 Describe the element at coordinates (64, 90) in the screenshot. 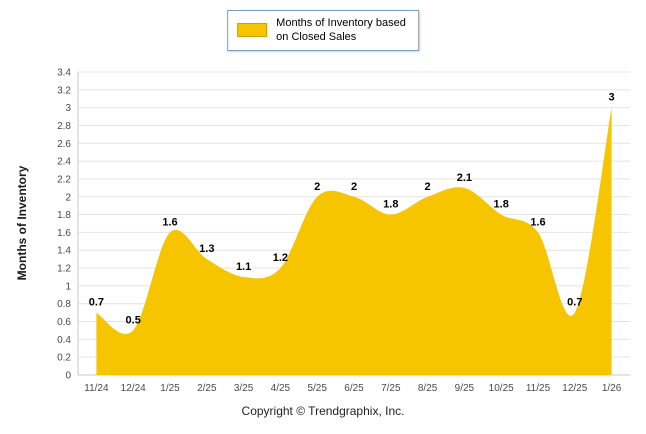

I see `y-tick-label: 3.2` at that location.